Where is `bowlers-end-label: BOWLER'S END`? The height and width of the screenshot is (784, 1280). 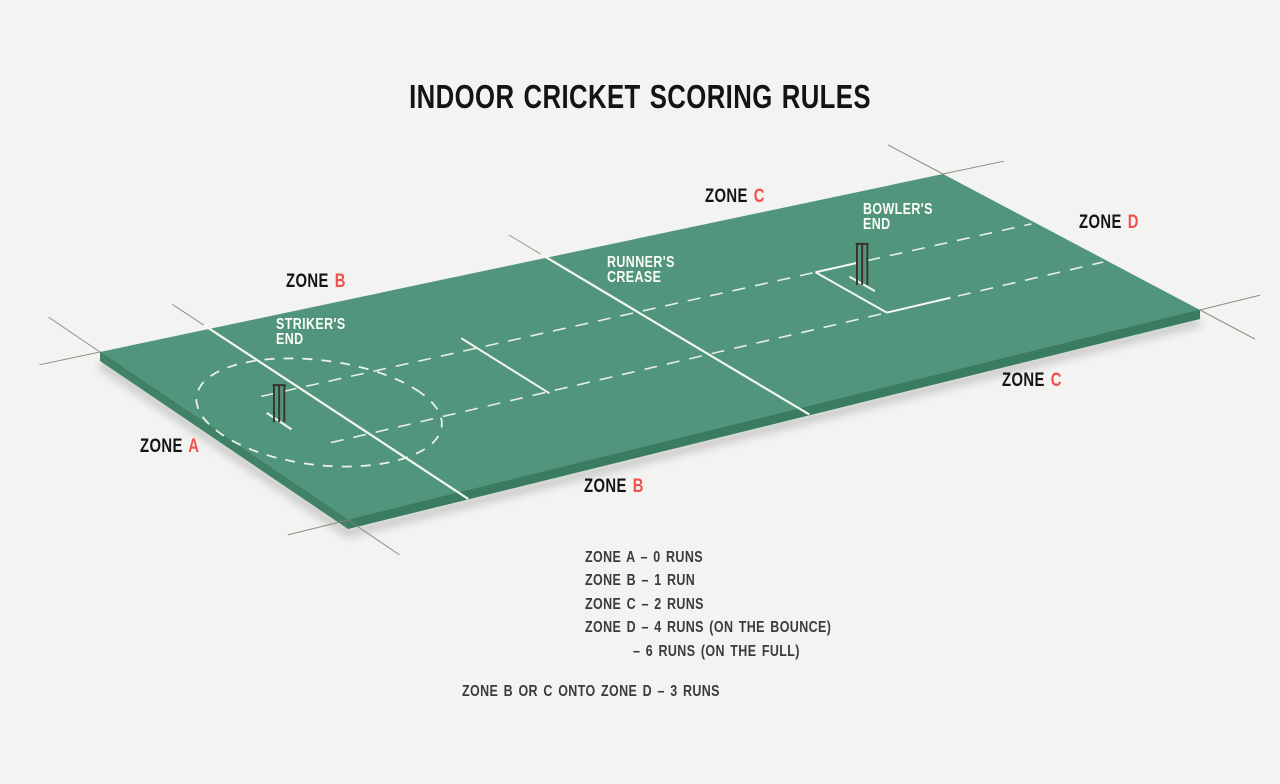
bowlers-end-label: BOWLER'S END is located at coordinates (898, 217).